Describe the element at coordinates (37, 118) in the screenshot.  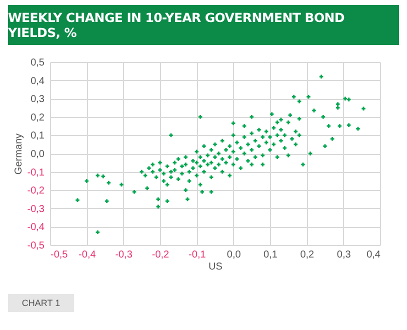
I see `y-tick-label: 0,2` at that location.